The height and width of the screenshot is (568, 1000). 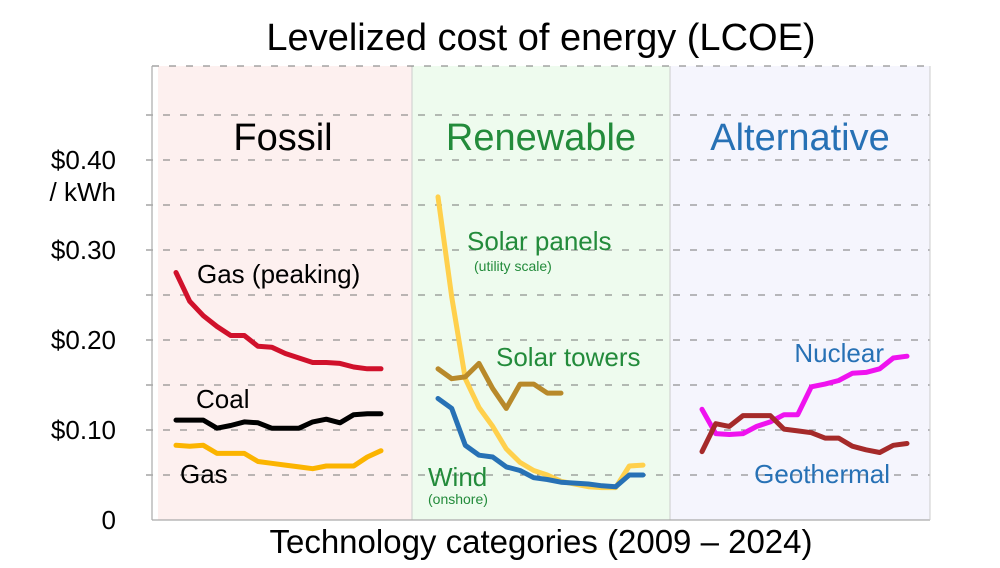 I want to click on y-tick-label-0-10: $0.10, so click(x=83, y=430).